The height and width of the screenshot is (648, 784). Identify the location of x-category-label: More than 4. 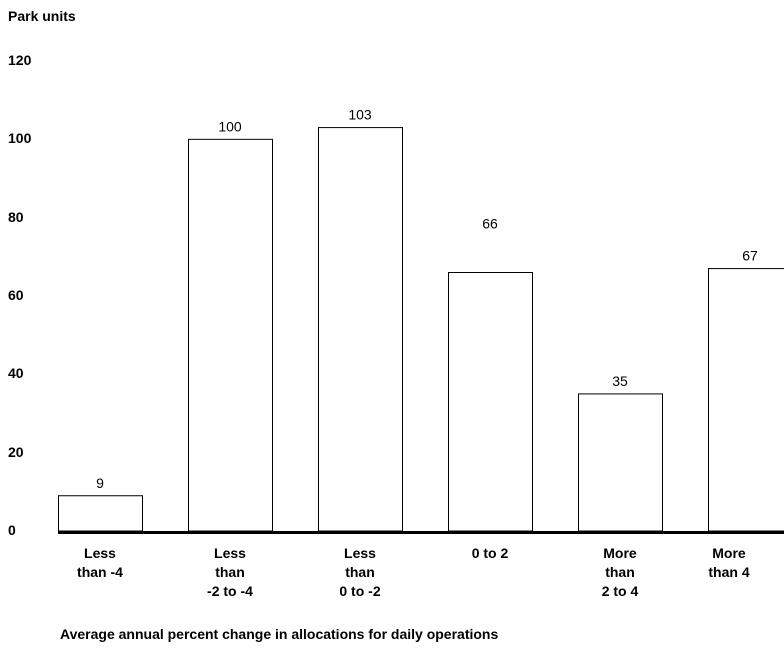
(729, 562).